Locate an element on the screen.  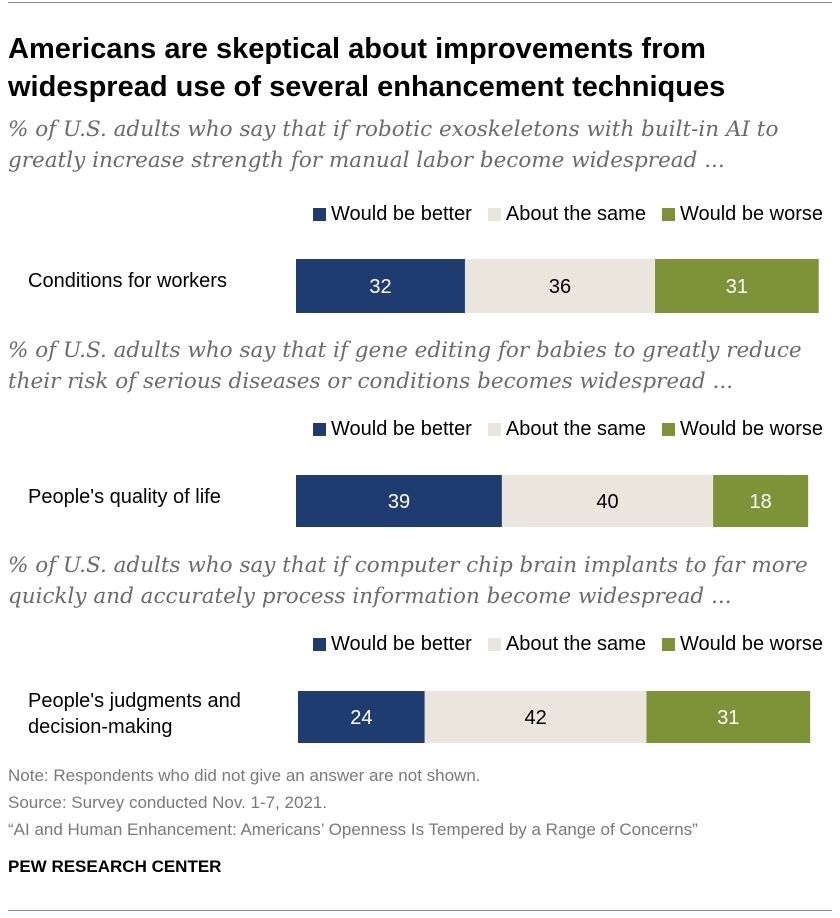
panel-1-stacked-bar: 32 36 31 is located at coordinates (557, 286).